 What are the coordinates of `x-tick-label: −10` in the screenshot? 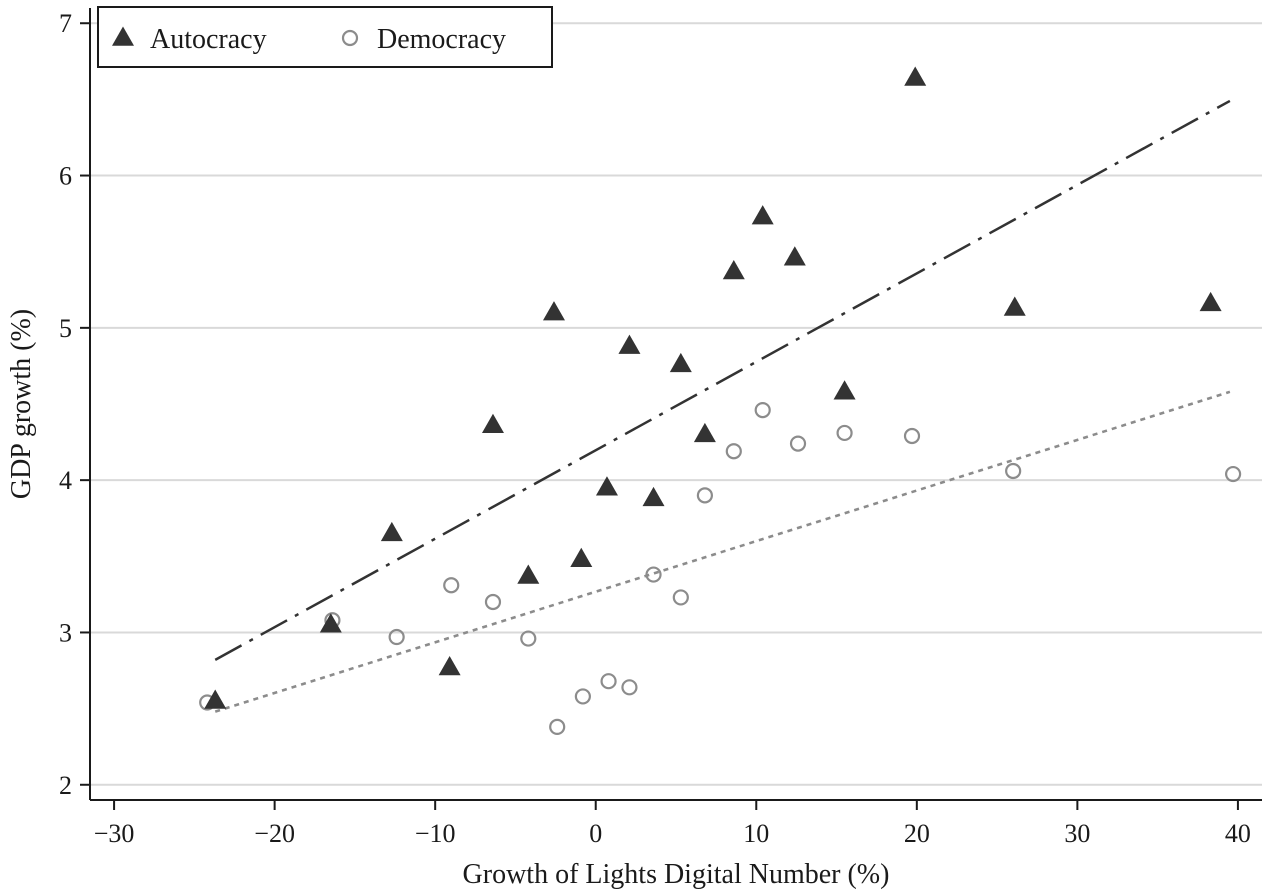 It's located at (435, 833).